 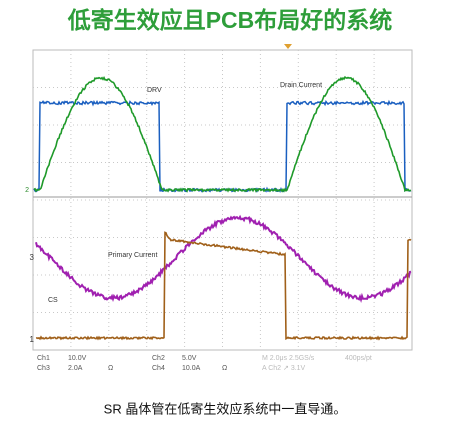 I want to click on readout: 10.0V, so click(x=77, y=358).